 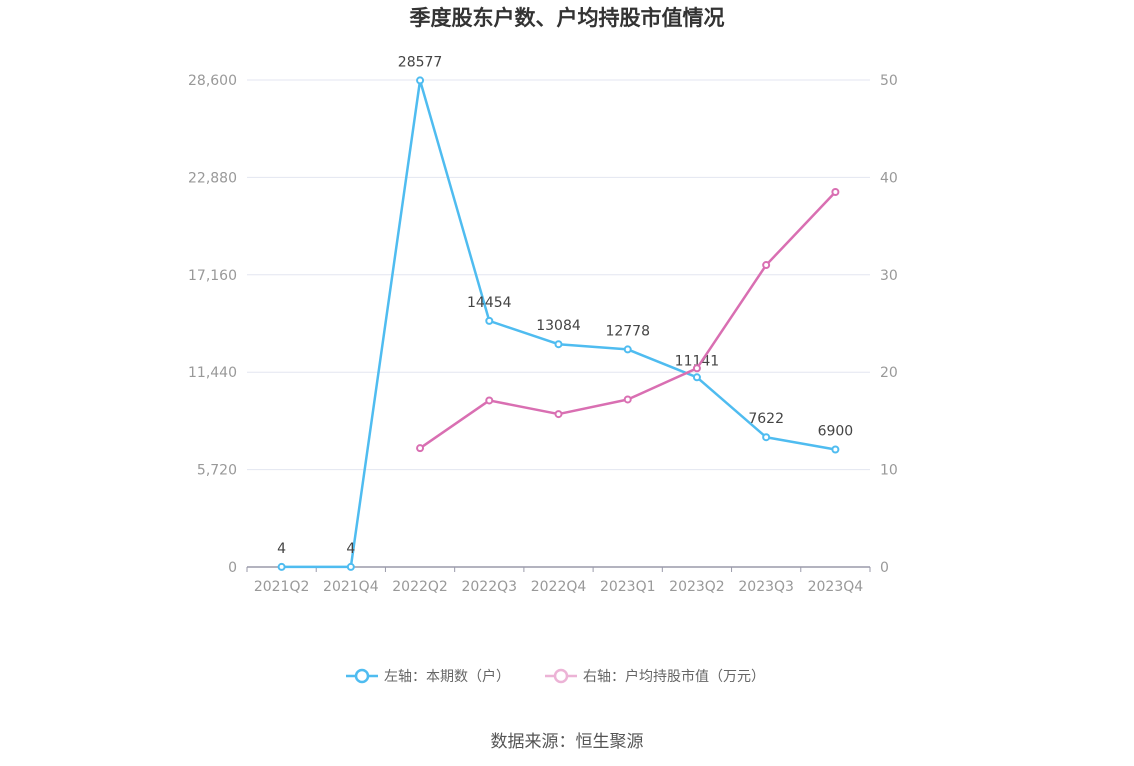 What do you see at coordinates (351, 587) in the screenshot?
I see `x-tick-label: 2021Q4` at bounding box center [351, 587].